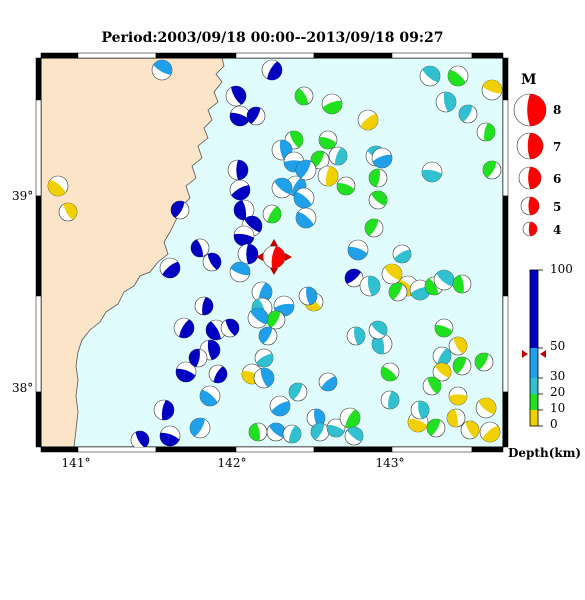 The width and height of the screenshot is (585, 600). I want to click on depth-label-100: 100, so click(561, 269).